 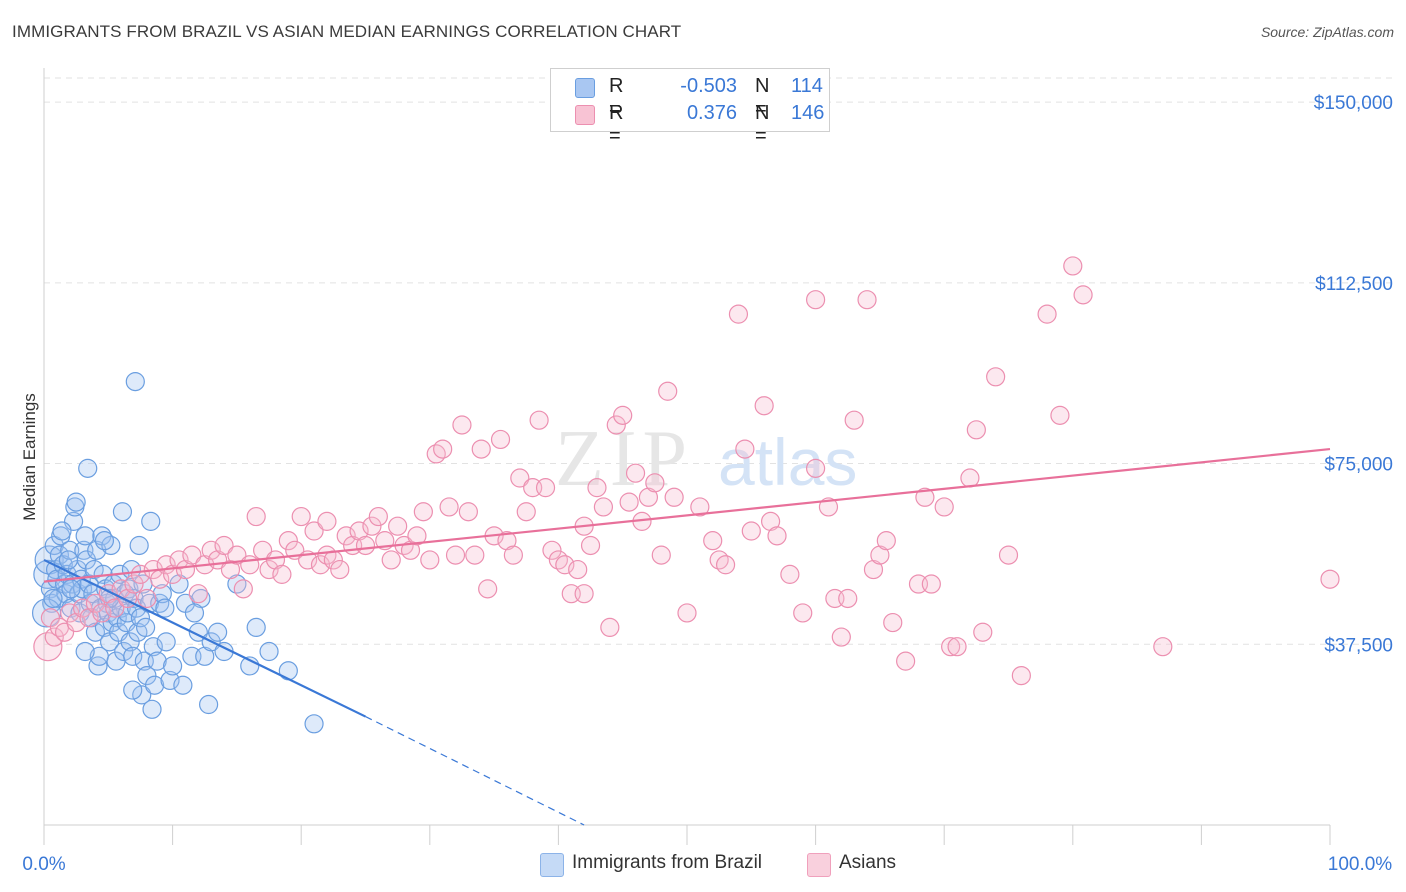 What do you see at coordinates (1353, 103) in the screenshot?
I see `y-tick-label: $150,000` at bounding box center [1353, 103].